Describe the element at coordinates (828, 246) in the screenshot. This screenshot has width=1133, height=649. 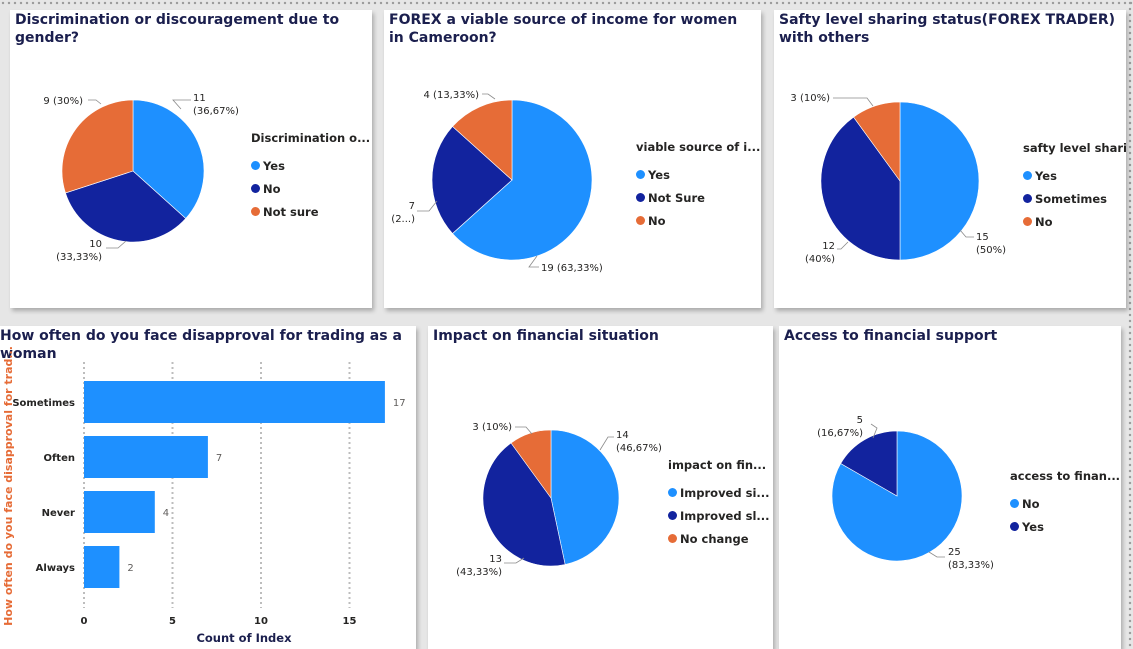
I see `pie-data-label: 12` at that location.